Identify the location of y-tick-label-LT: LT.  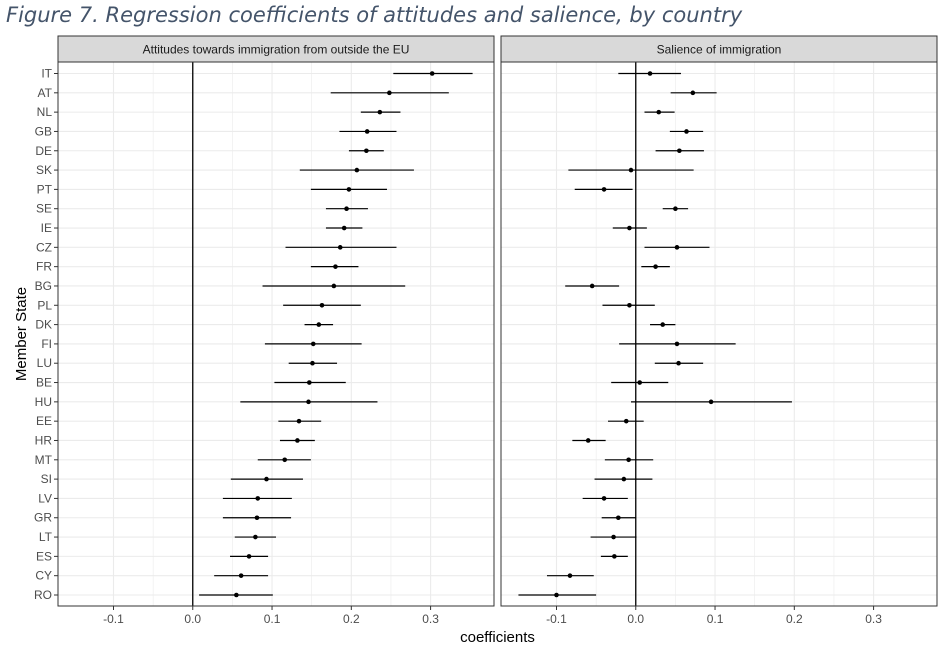
(46, 537).